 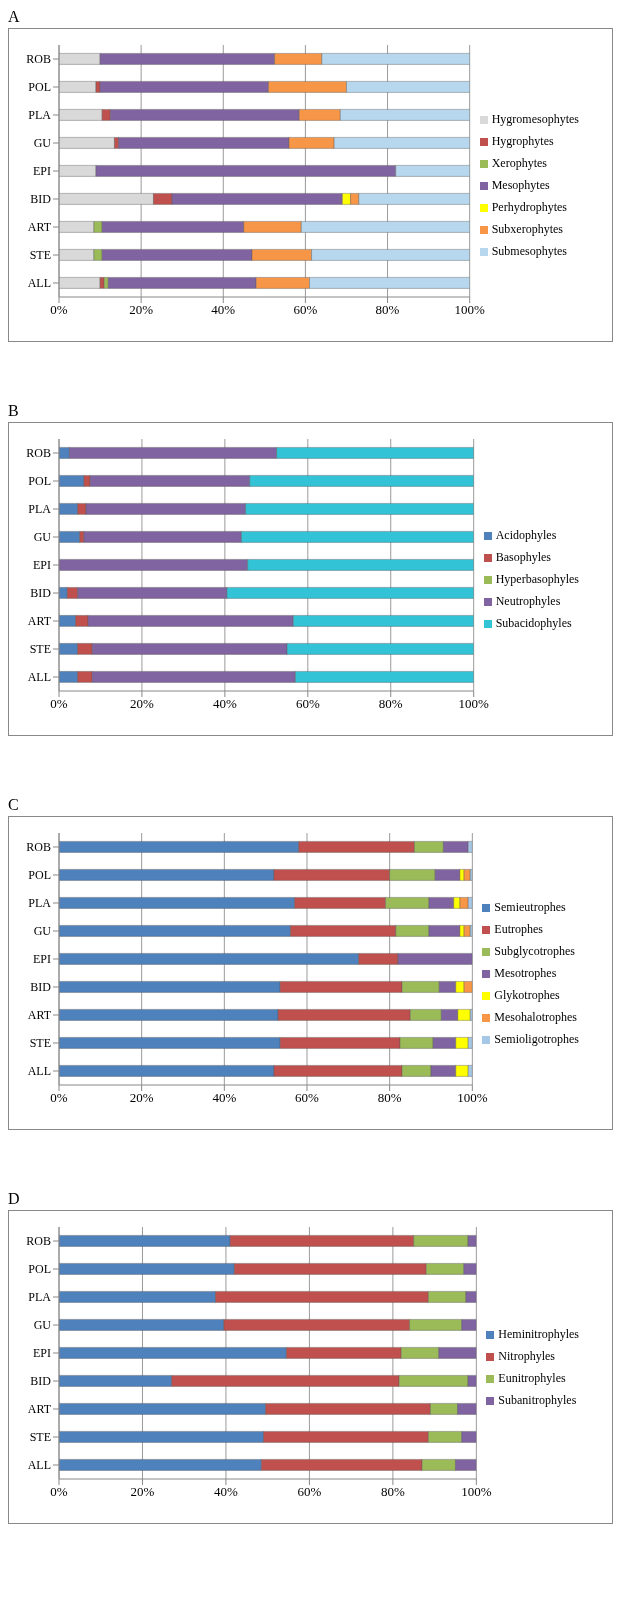 I want to click on chart-title: C, so click(x=14, y=805).